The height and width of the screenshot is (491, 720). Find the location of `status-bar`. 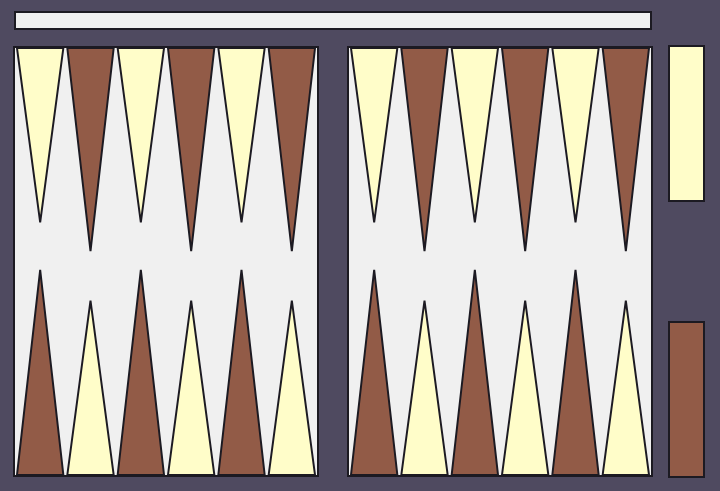

status-bar is located at coordinates (333, 20).